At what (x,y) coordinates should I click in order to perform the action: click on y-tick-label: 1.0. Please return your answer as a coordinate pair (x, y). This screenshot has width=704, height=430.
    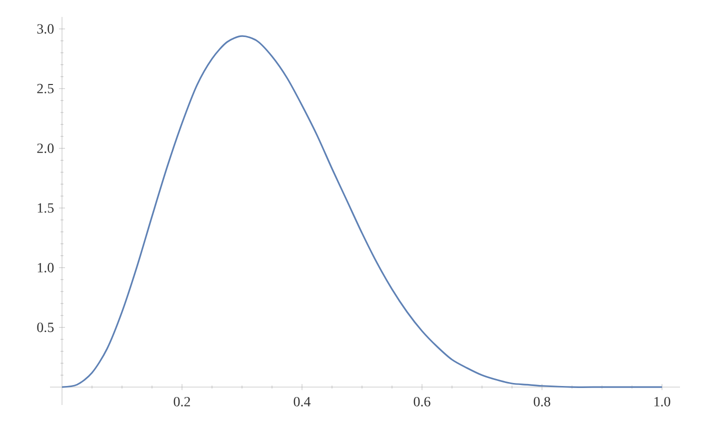
    Looking at the image, I should click on (46, 267).